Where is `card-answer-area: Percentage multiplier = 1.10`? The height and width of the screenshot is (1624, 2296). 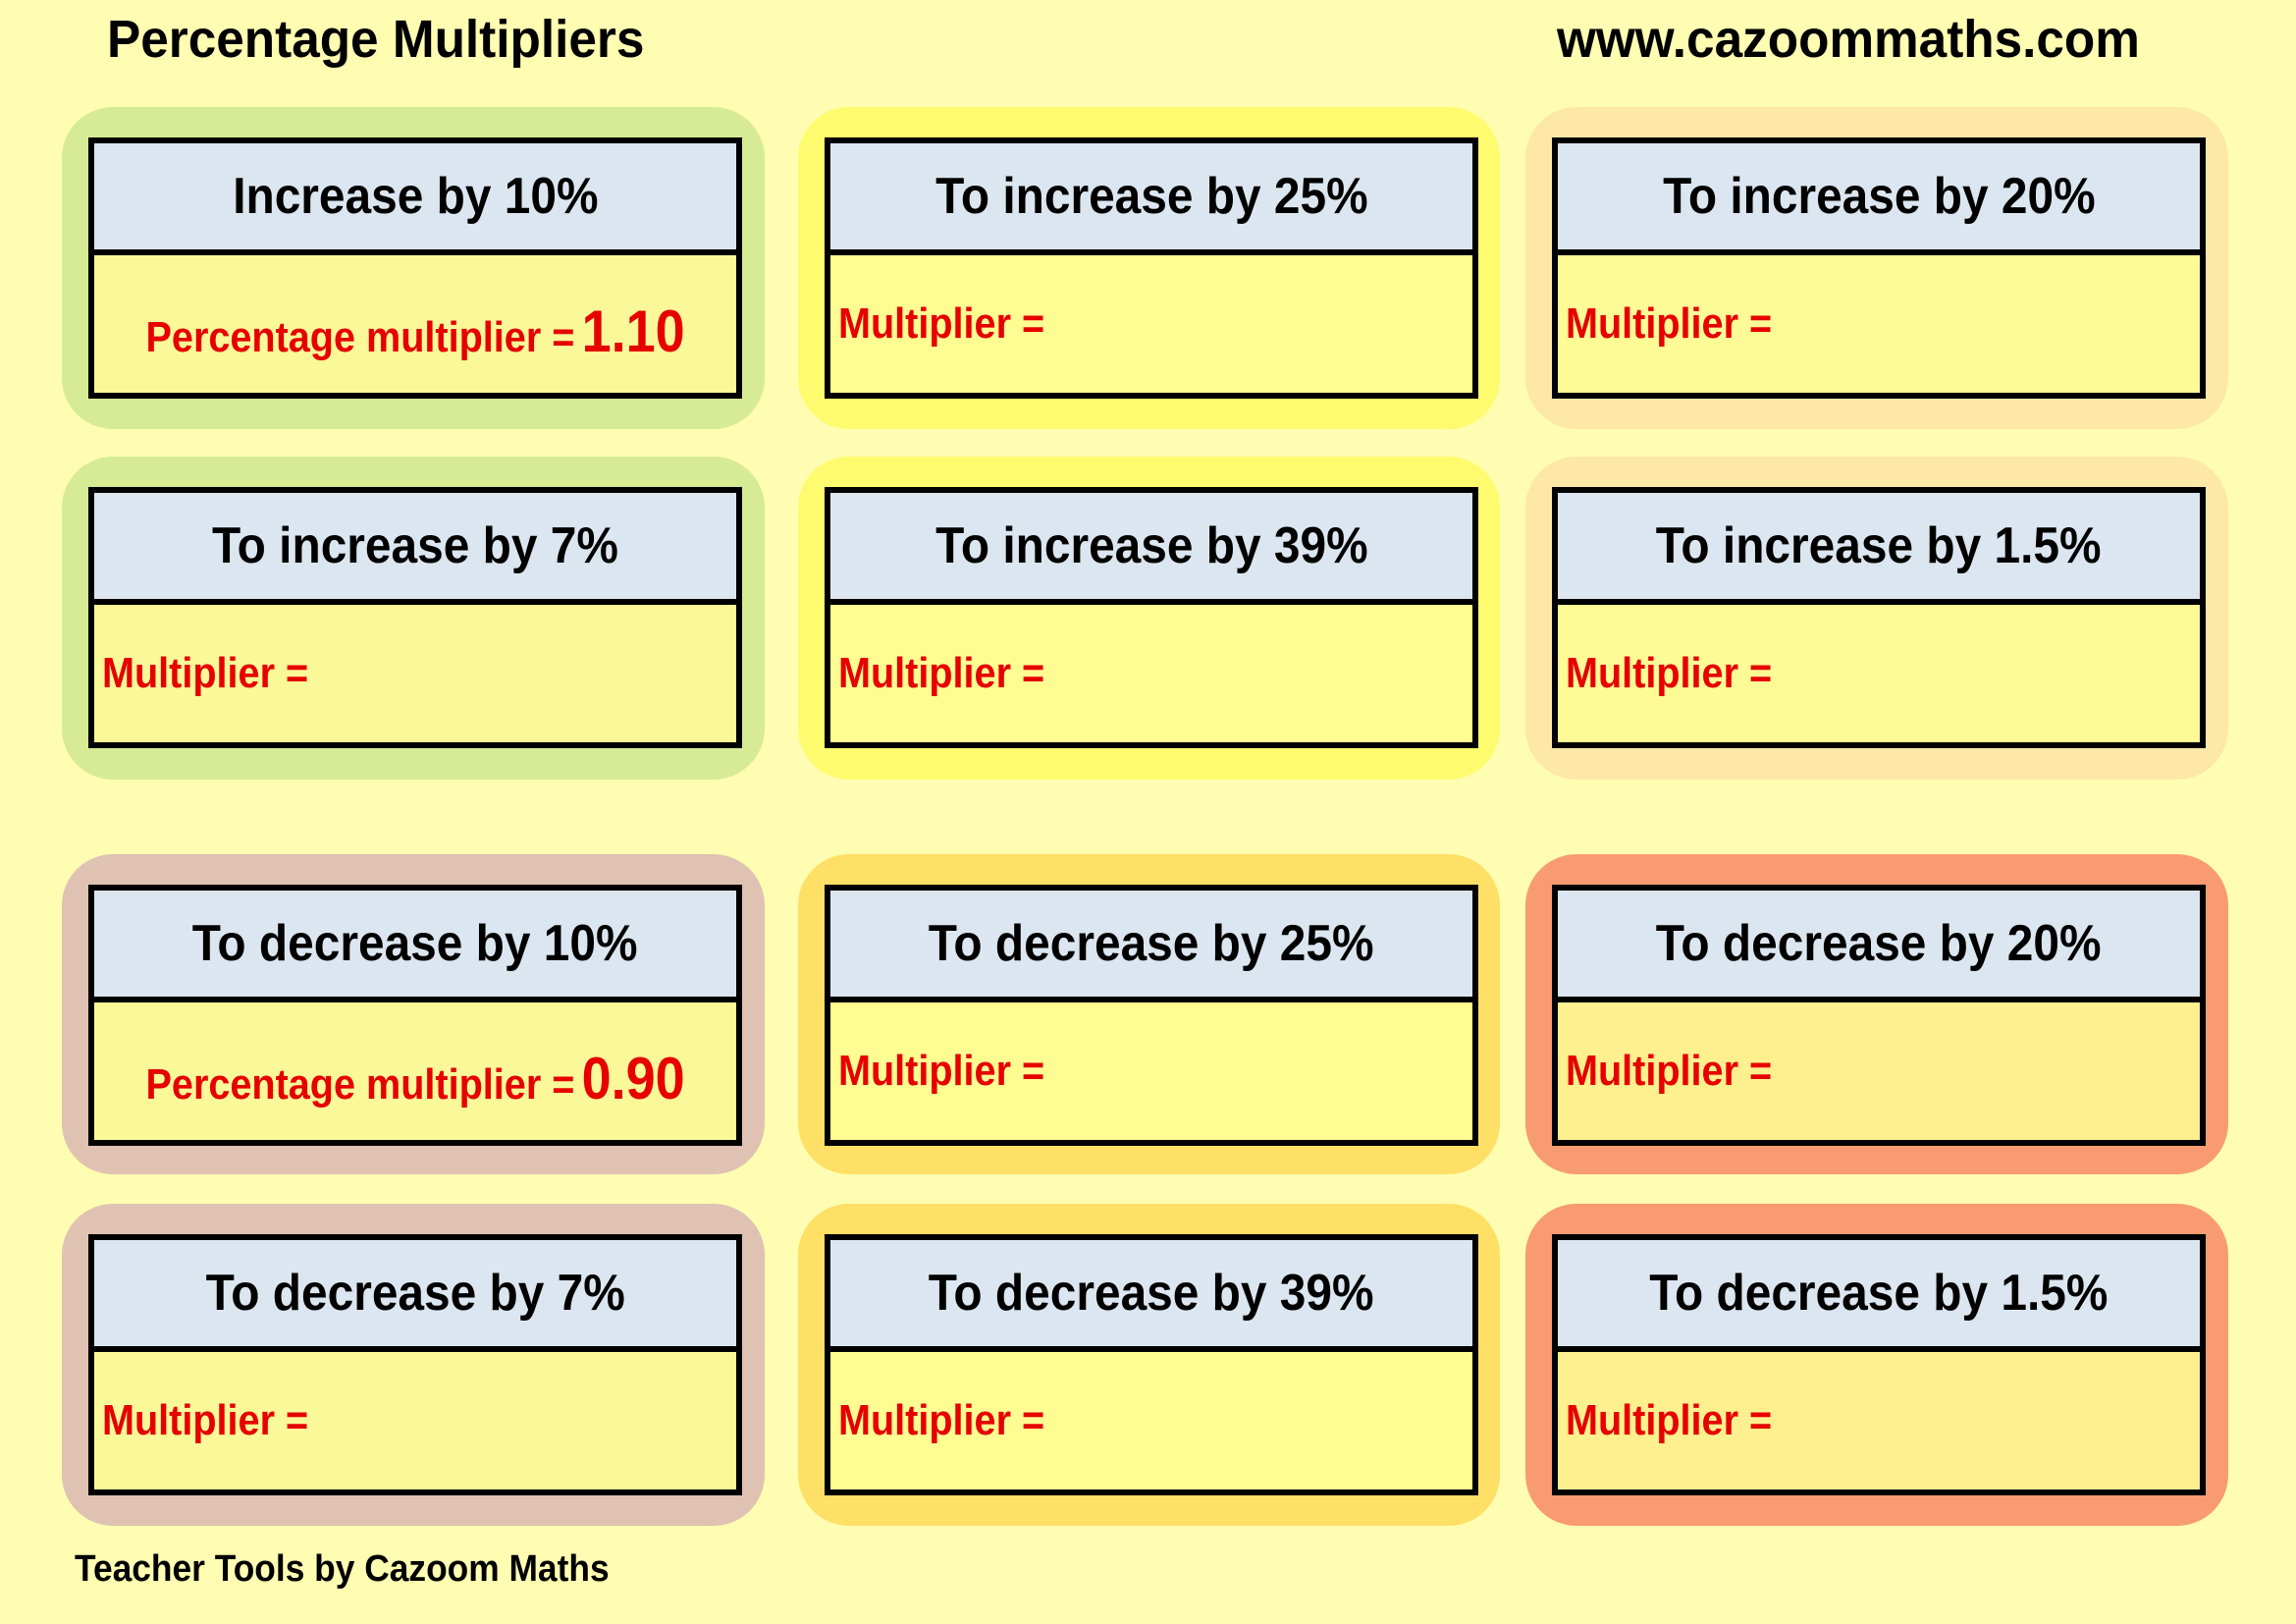 card-answer-area: Percentage multiplier = 1.10 is located at coordinates (415, 324).